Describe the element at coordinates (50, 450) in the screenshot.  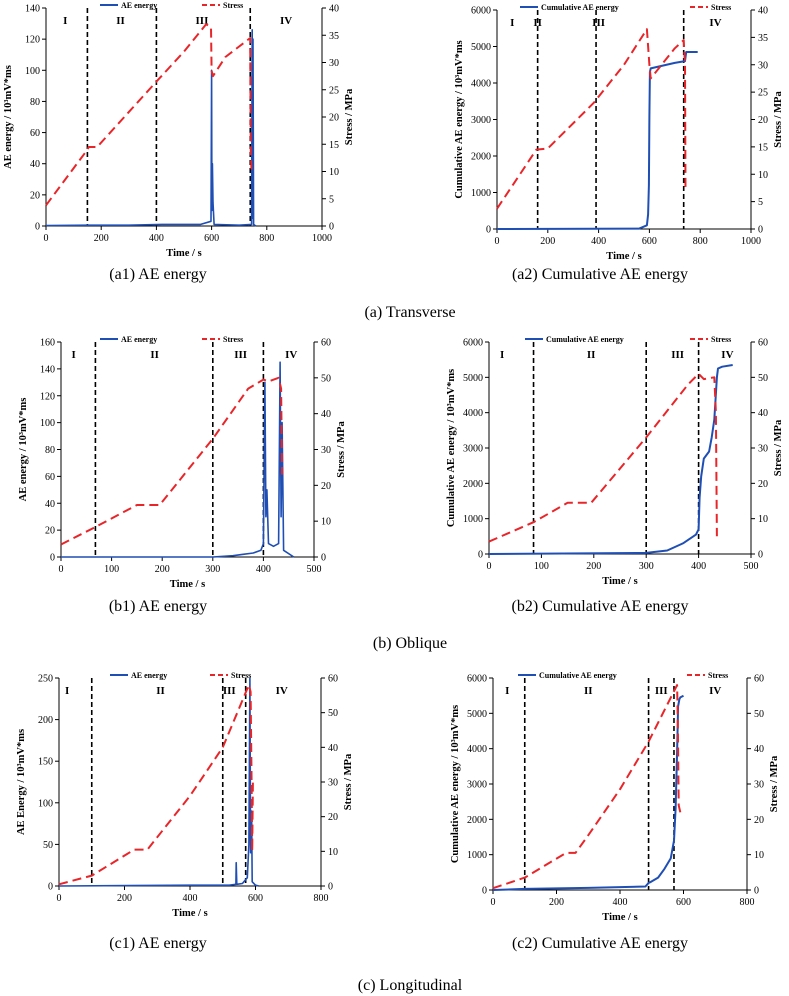
I see `y-tick-label: 80` at that location.